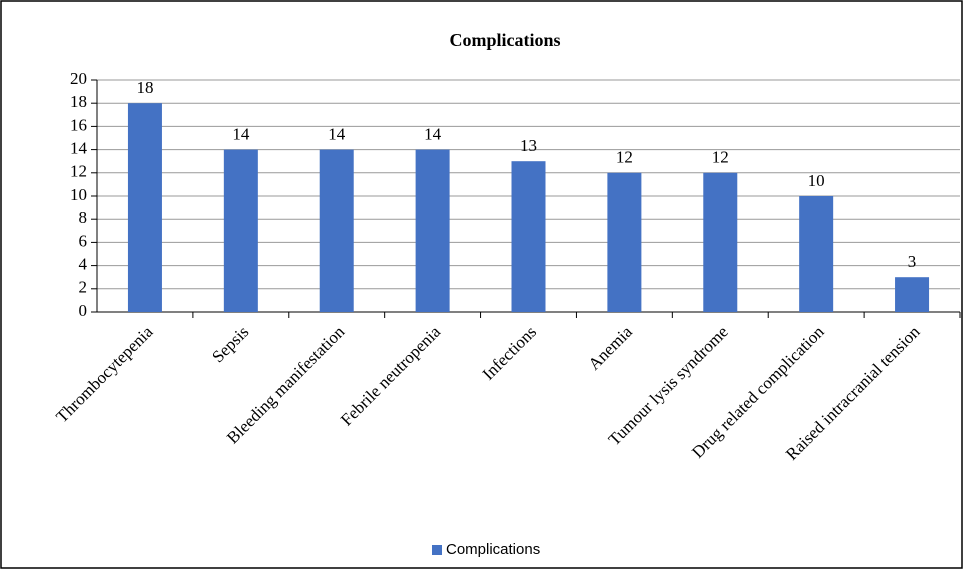 The image size is (963, 569). What do you see at coordinates (83, 217) in the screenshot?
I see `y-tick-label: 8` at bounding box center [83, 217].